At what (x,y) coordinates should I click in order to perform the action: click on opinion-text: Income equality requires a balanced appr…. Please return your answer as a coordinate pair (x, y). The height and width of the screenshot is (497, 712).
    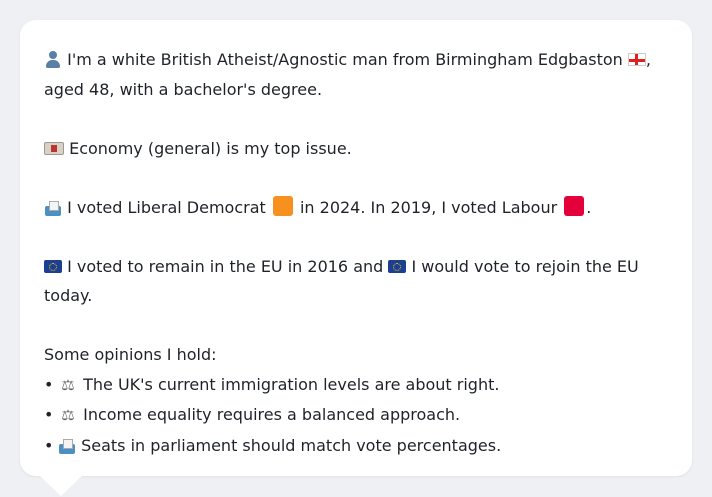
    Looking at the image, I should click on (272, 414).